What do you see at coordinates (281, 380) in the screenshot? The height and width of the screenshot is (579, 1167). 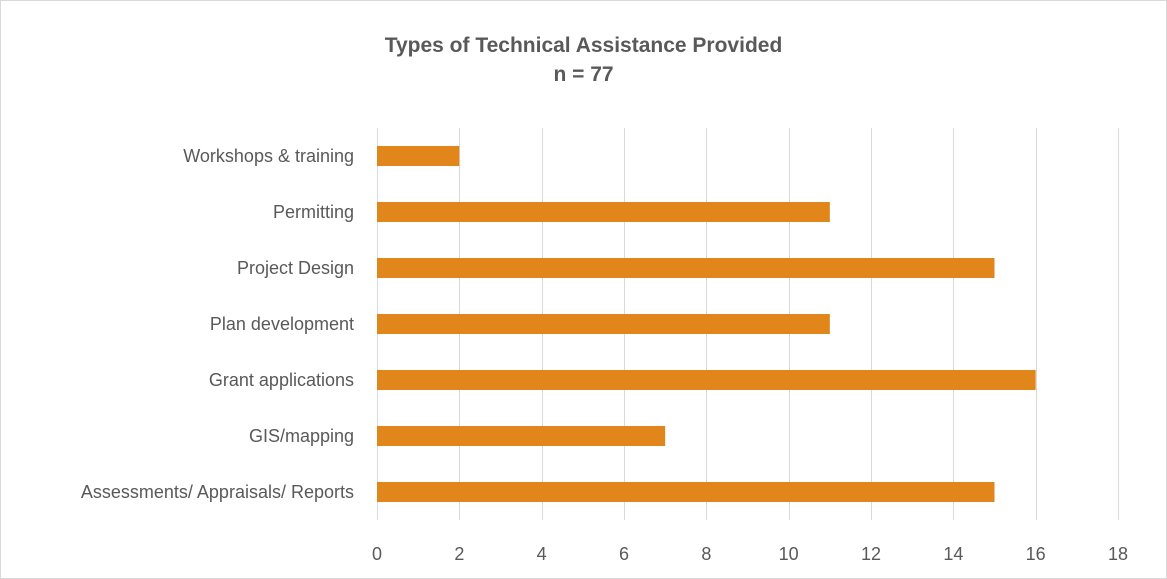 I see `category-label: Grant applications` at bounding box center [281, 380].